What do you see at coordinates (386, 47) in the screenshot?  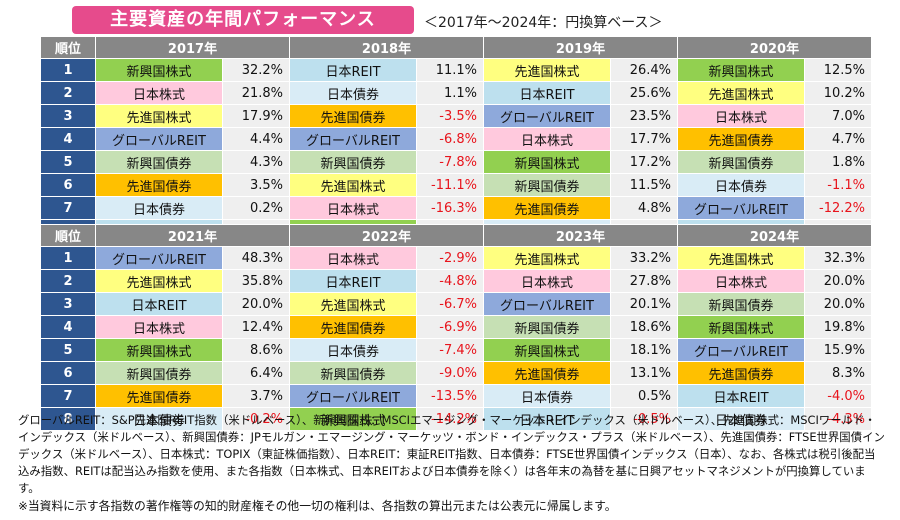 I see `year-header: 2018年` at bounding box center [386, 47].